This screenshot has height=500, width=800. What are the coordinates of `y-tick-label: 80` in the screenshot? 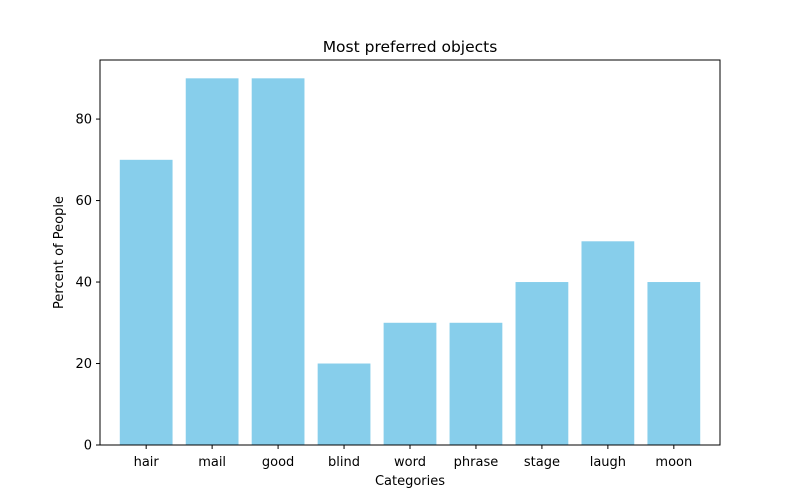 It's located at (83, 120).